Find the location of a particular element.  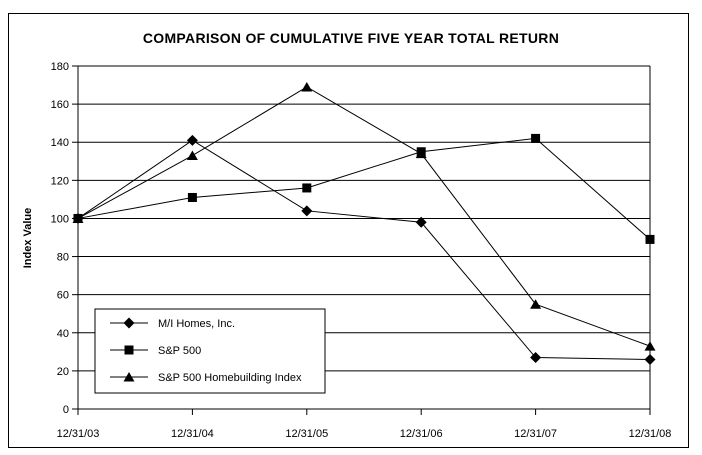

x-tick-label: 12/31/08 is located at coordinates (650, 434).